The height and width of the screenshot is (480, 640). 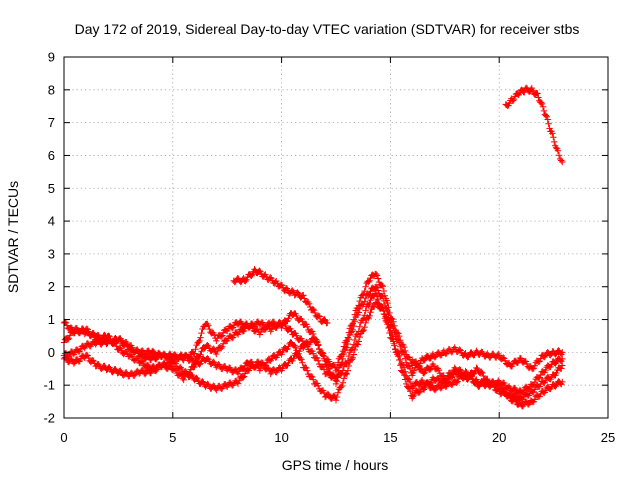 I want to click on y-tick-label: 0, so click(x=51, y=352).